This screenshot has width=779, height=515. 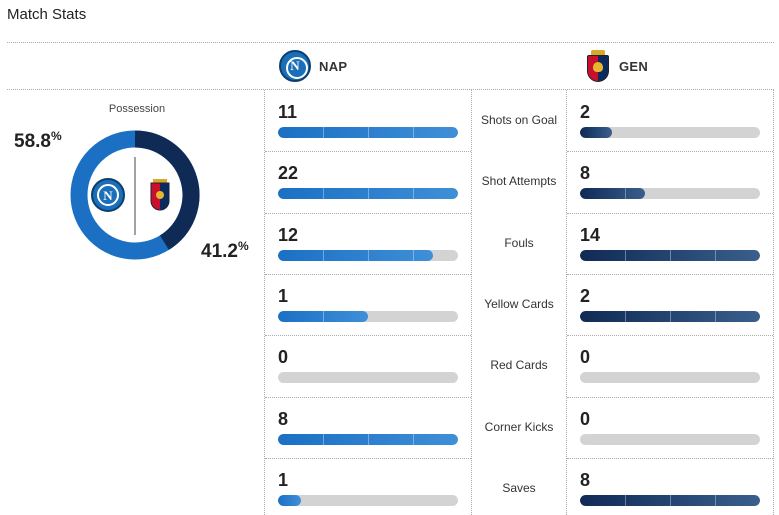 I want to click on page-title: Match Stats, so click(x=47, y=14).